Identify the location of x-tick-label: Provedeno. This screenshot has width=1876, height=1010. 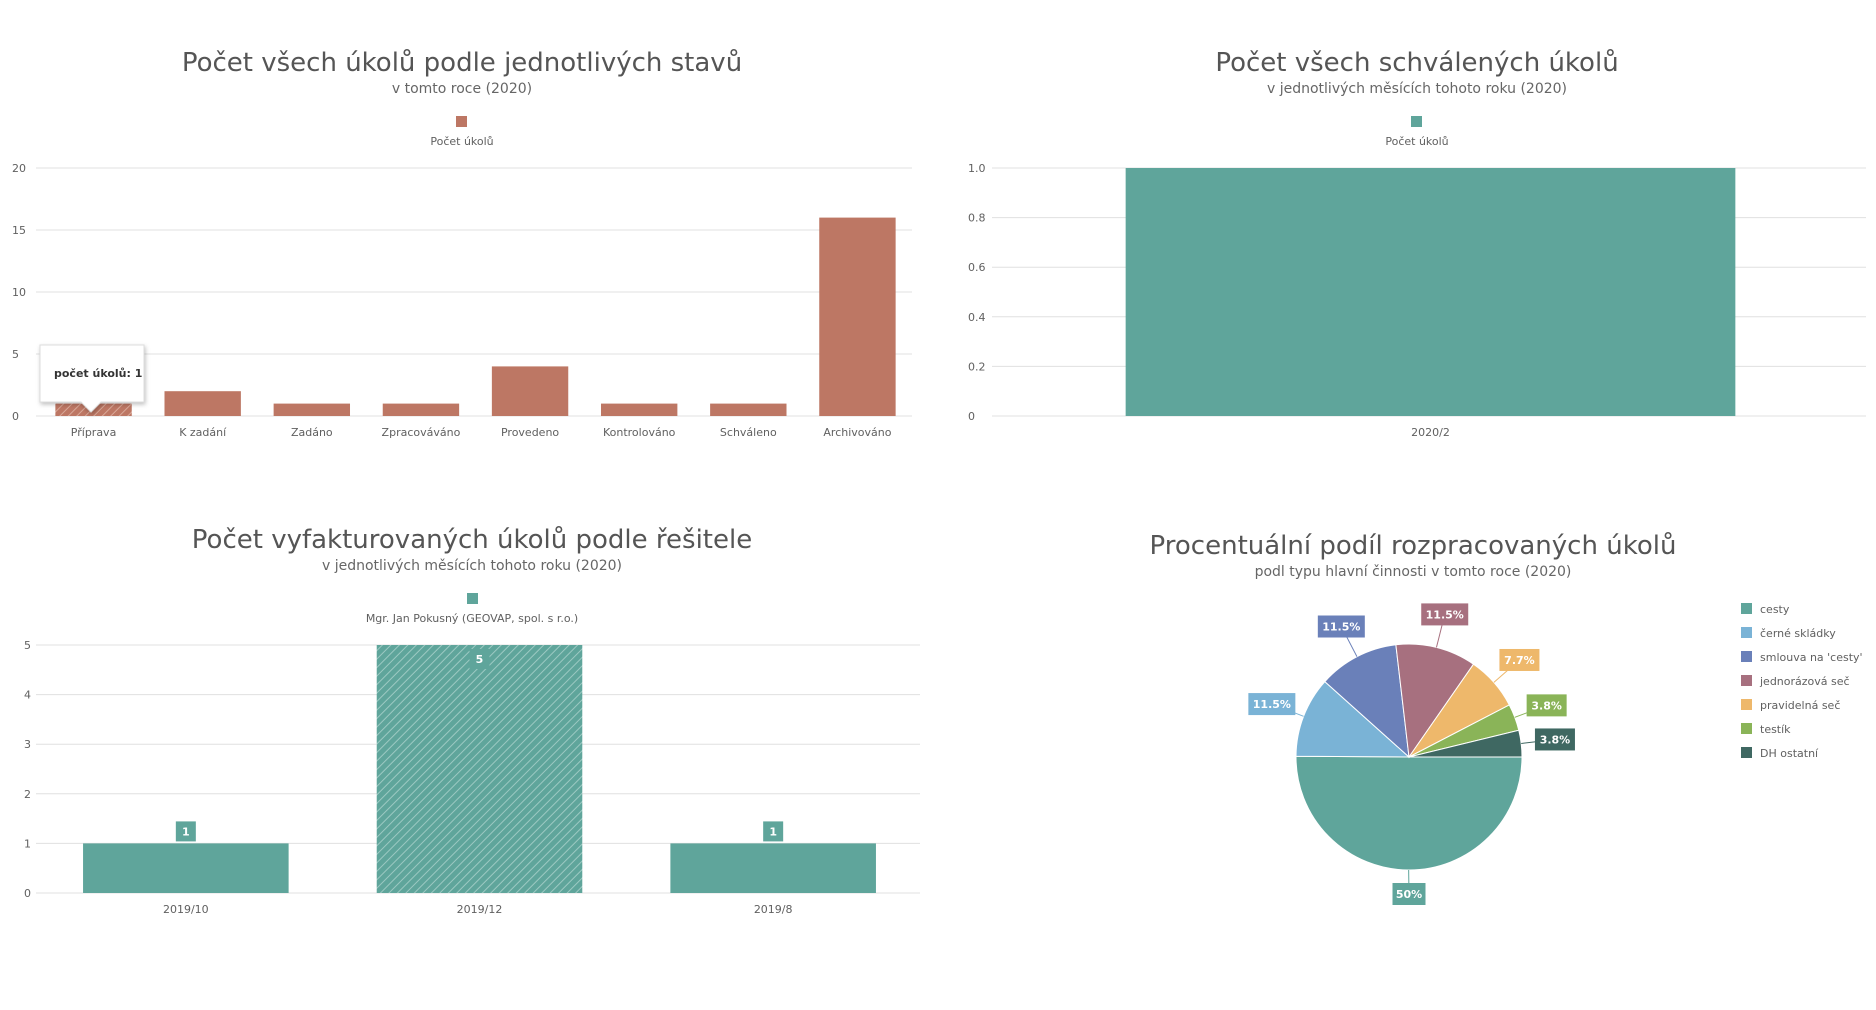
(530, 432).